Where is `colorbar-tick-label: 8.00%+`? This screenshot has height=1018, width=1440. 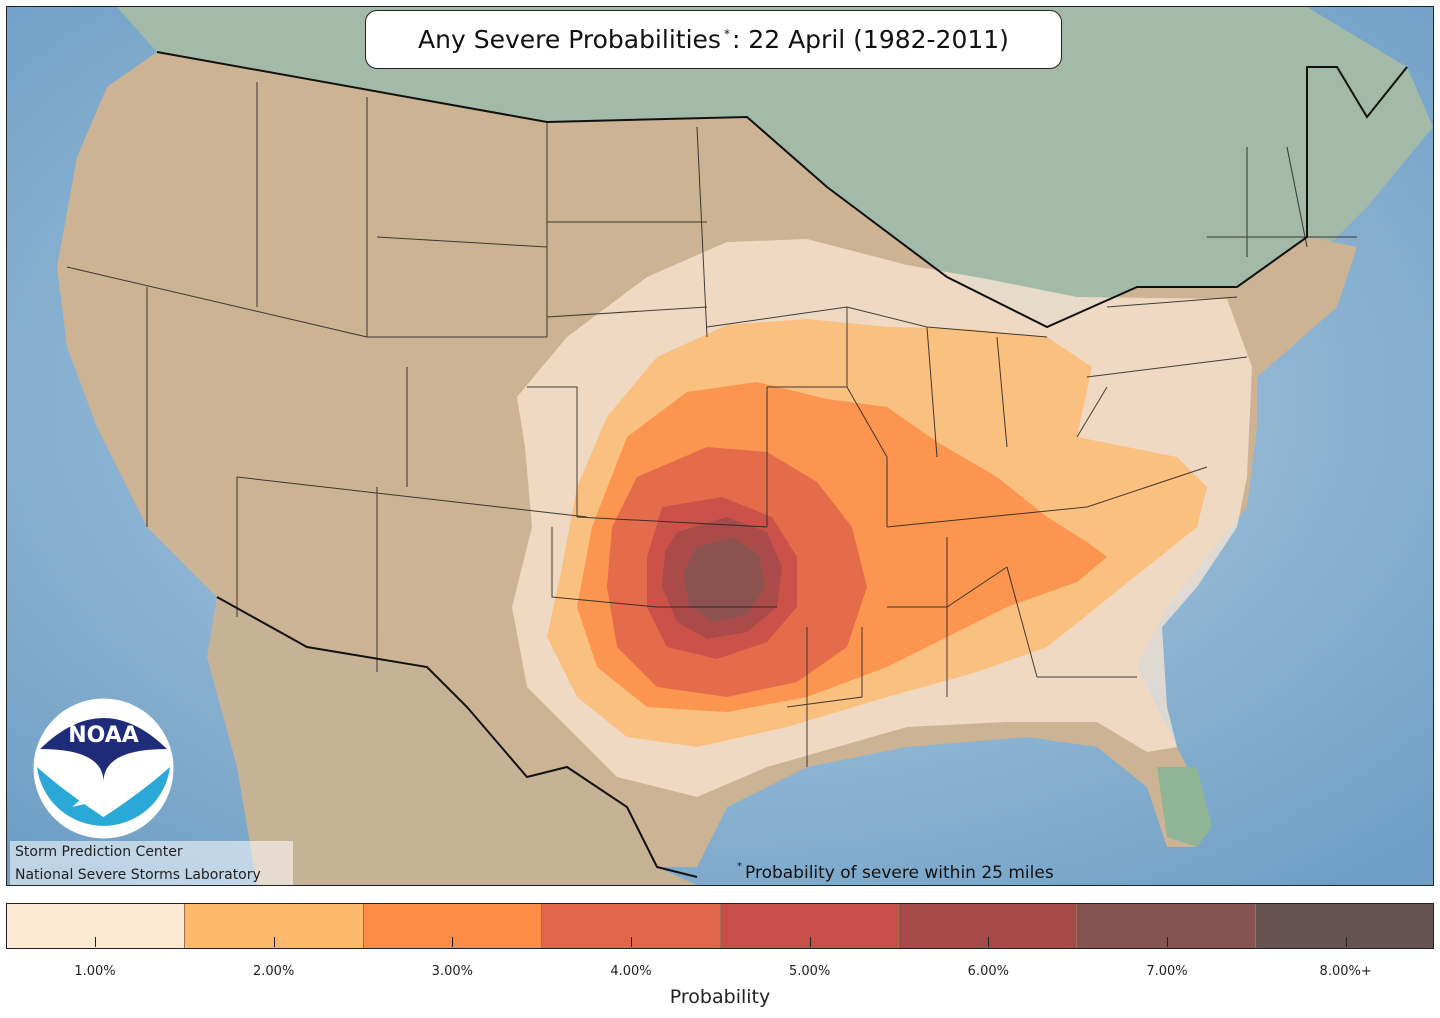
colorbar-tick-label: 8.00%+ is located at coordinates (1345, 971).